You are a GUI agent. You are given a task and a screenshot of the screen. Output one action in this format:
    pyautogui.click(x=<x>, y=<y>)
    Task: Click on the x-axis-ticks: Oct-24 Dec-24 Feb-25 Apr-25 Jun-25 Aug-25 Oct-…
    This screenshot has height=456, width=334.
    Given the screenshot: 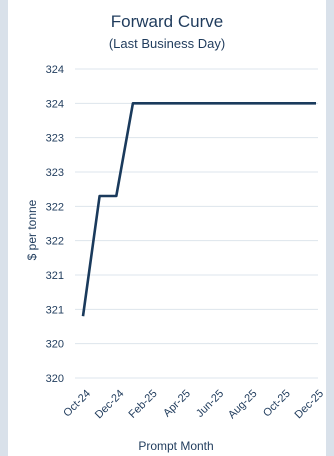 What is the action you would take?
    pyautogui.click(x=193, y=405)
    